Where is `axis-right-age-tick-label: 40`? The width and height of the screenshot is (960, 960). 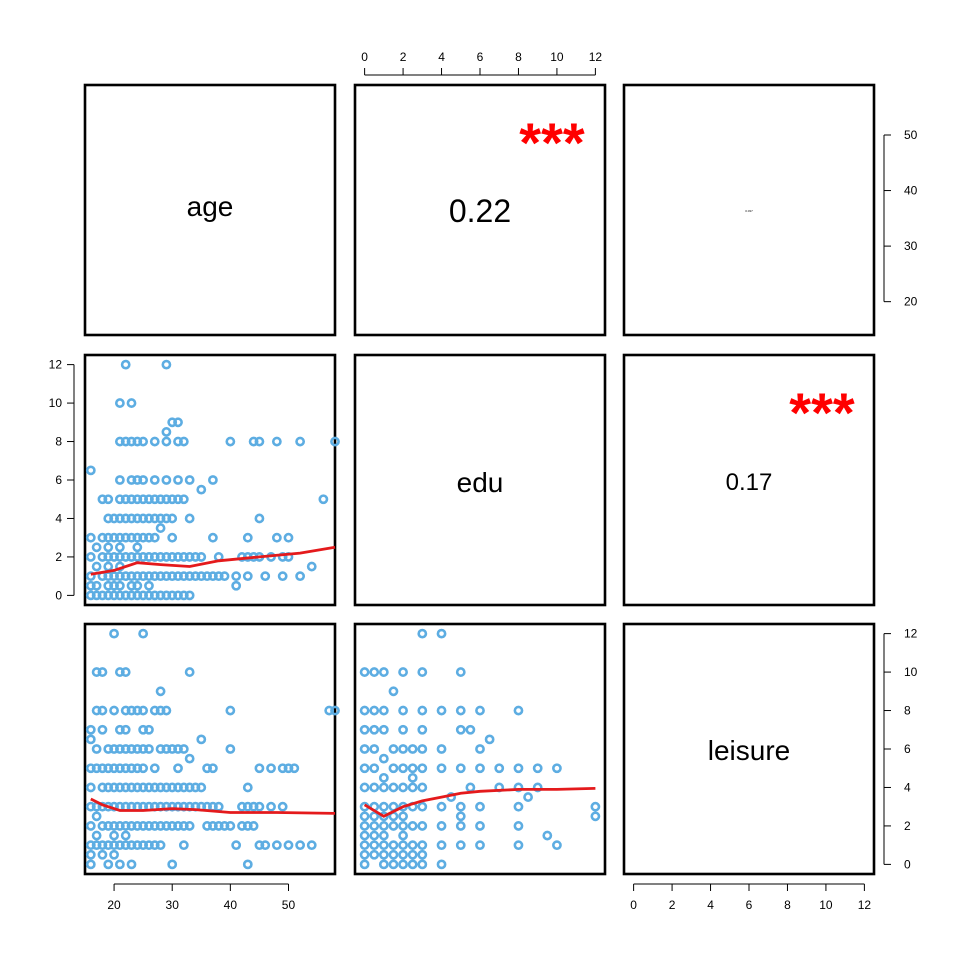 axis-right-age-tick-label: 40 is located at coordinates (911, 191).